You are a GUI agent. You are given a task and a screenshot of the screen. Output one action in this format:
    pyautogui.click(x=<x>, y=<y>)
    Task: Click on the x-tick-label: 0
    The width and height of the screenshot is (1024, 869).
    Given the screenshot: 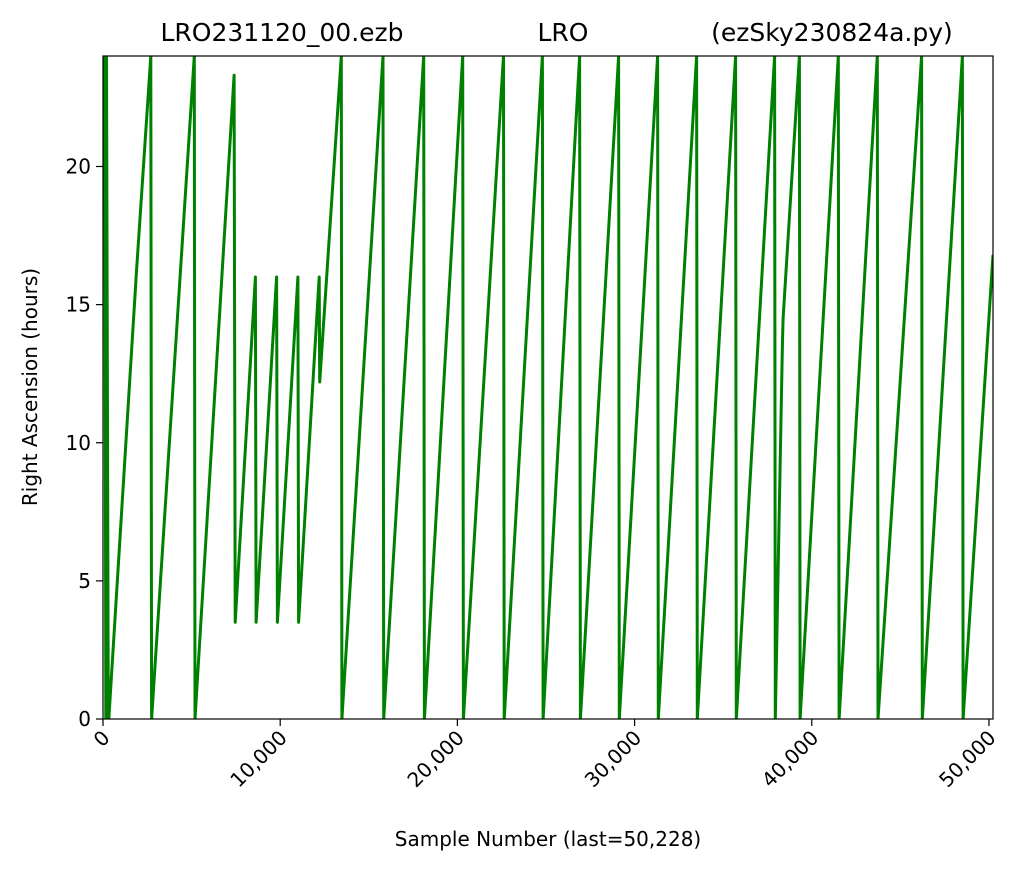 What is the action you would take?
    pyautogui.click(x=102, y=739)
    